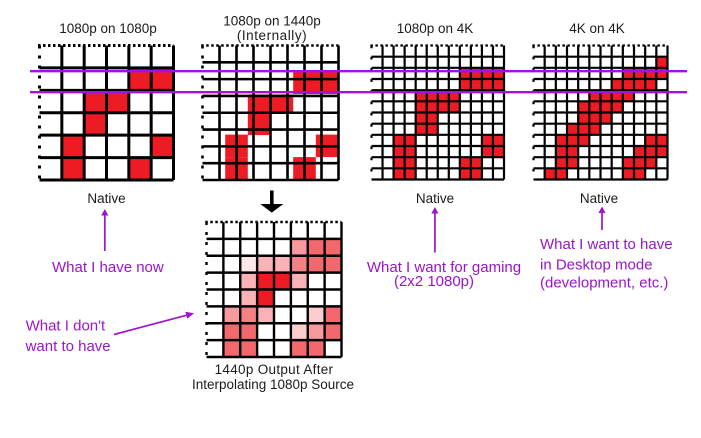 The width and height of the screenshot is (701, 438). Describe the element at coordinates (108, 28) in the screenshot. I see `svg-text: 1080p on 1080p` at that location.